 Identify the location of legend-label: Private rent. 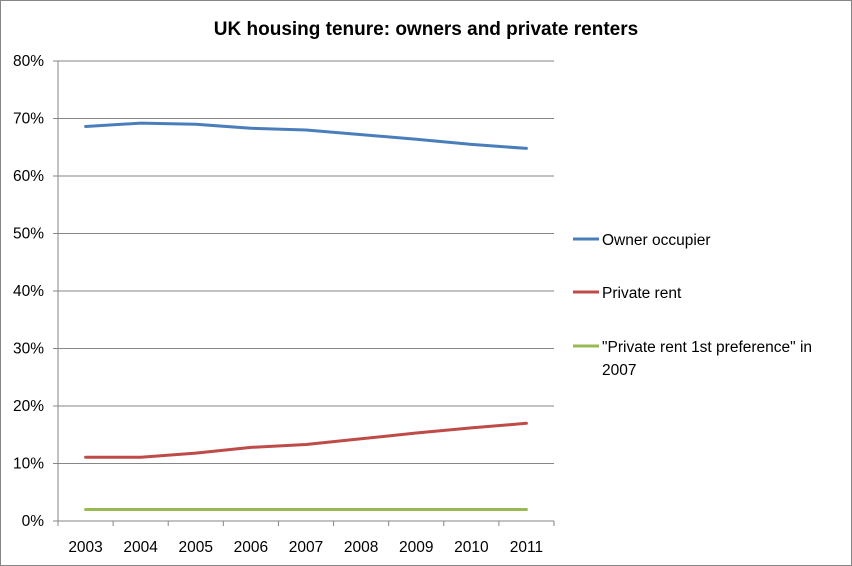
(642, 293).